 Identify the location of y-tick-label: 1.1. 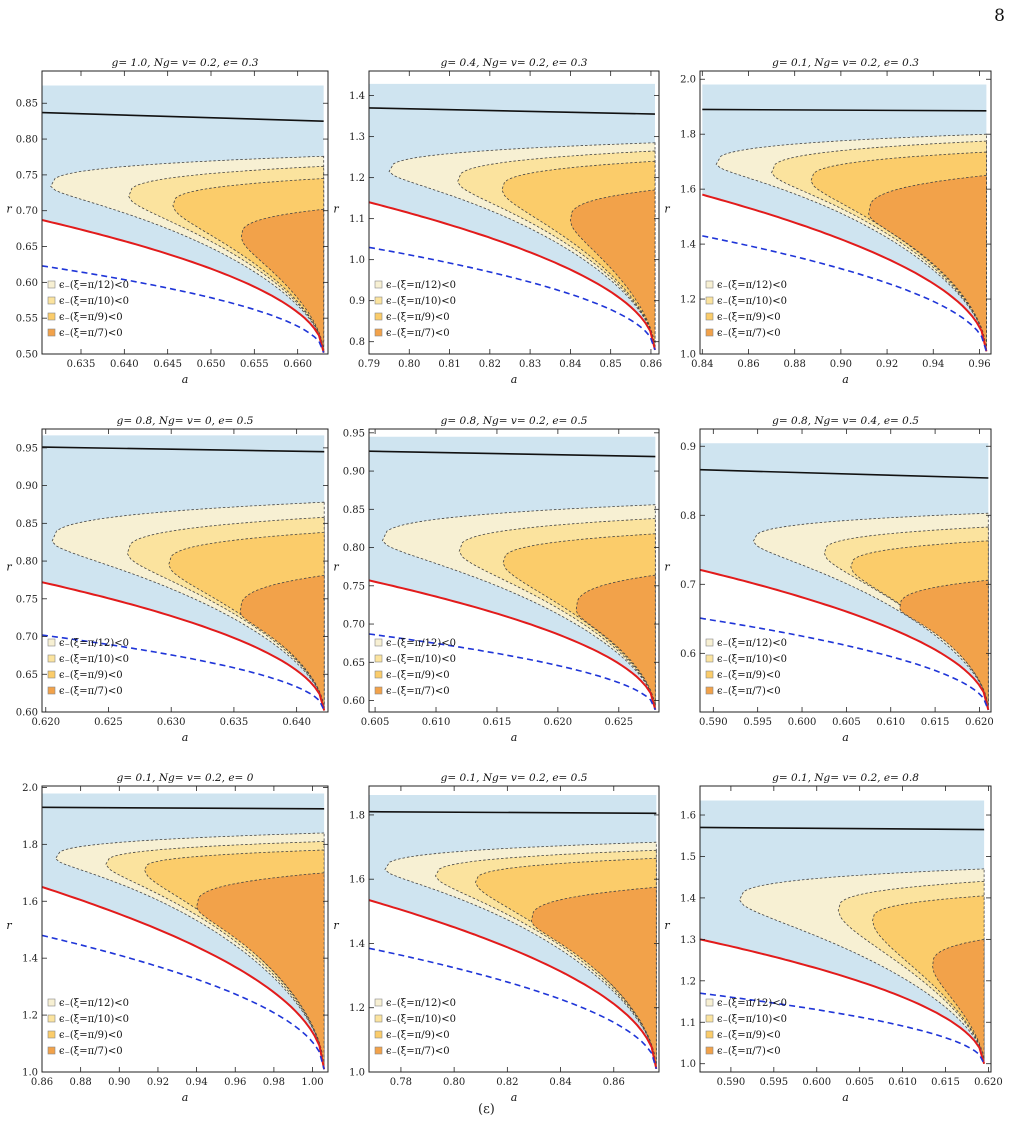
(688, 1023).